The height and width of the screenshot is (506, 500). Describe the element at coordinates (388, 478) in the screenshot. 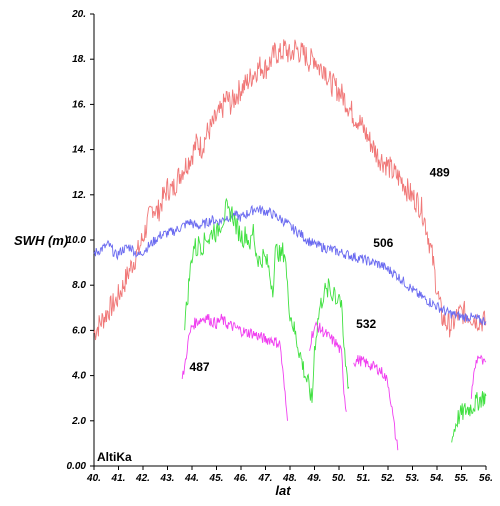

I see `x-tick-label: 52.` at that location.